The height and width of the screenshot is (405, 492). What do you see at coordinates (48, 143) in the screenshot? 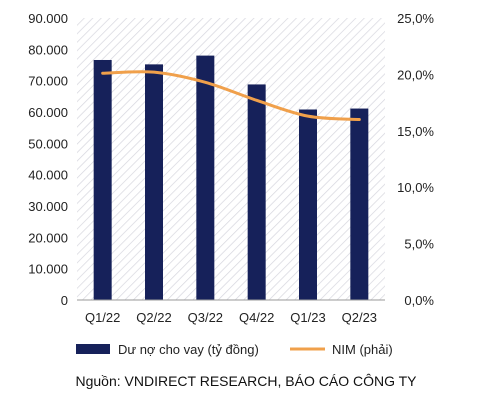
I see `y-left-tick-label: 50.000` at bounding box center [48, 143].